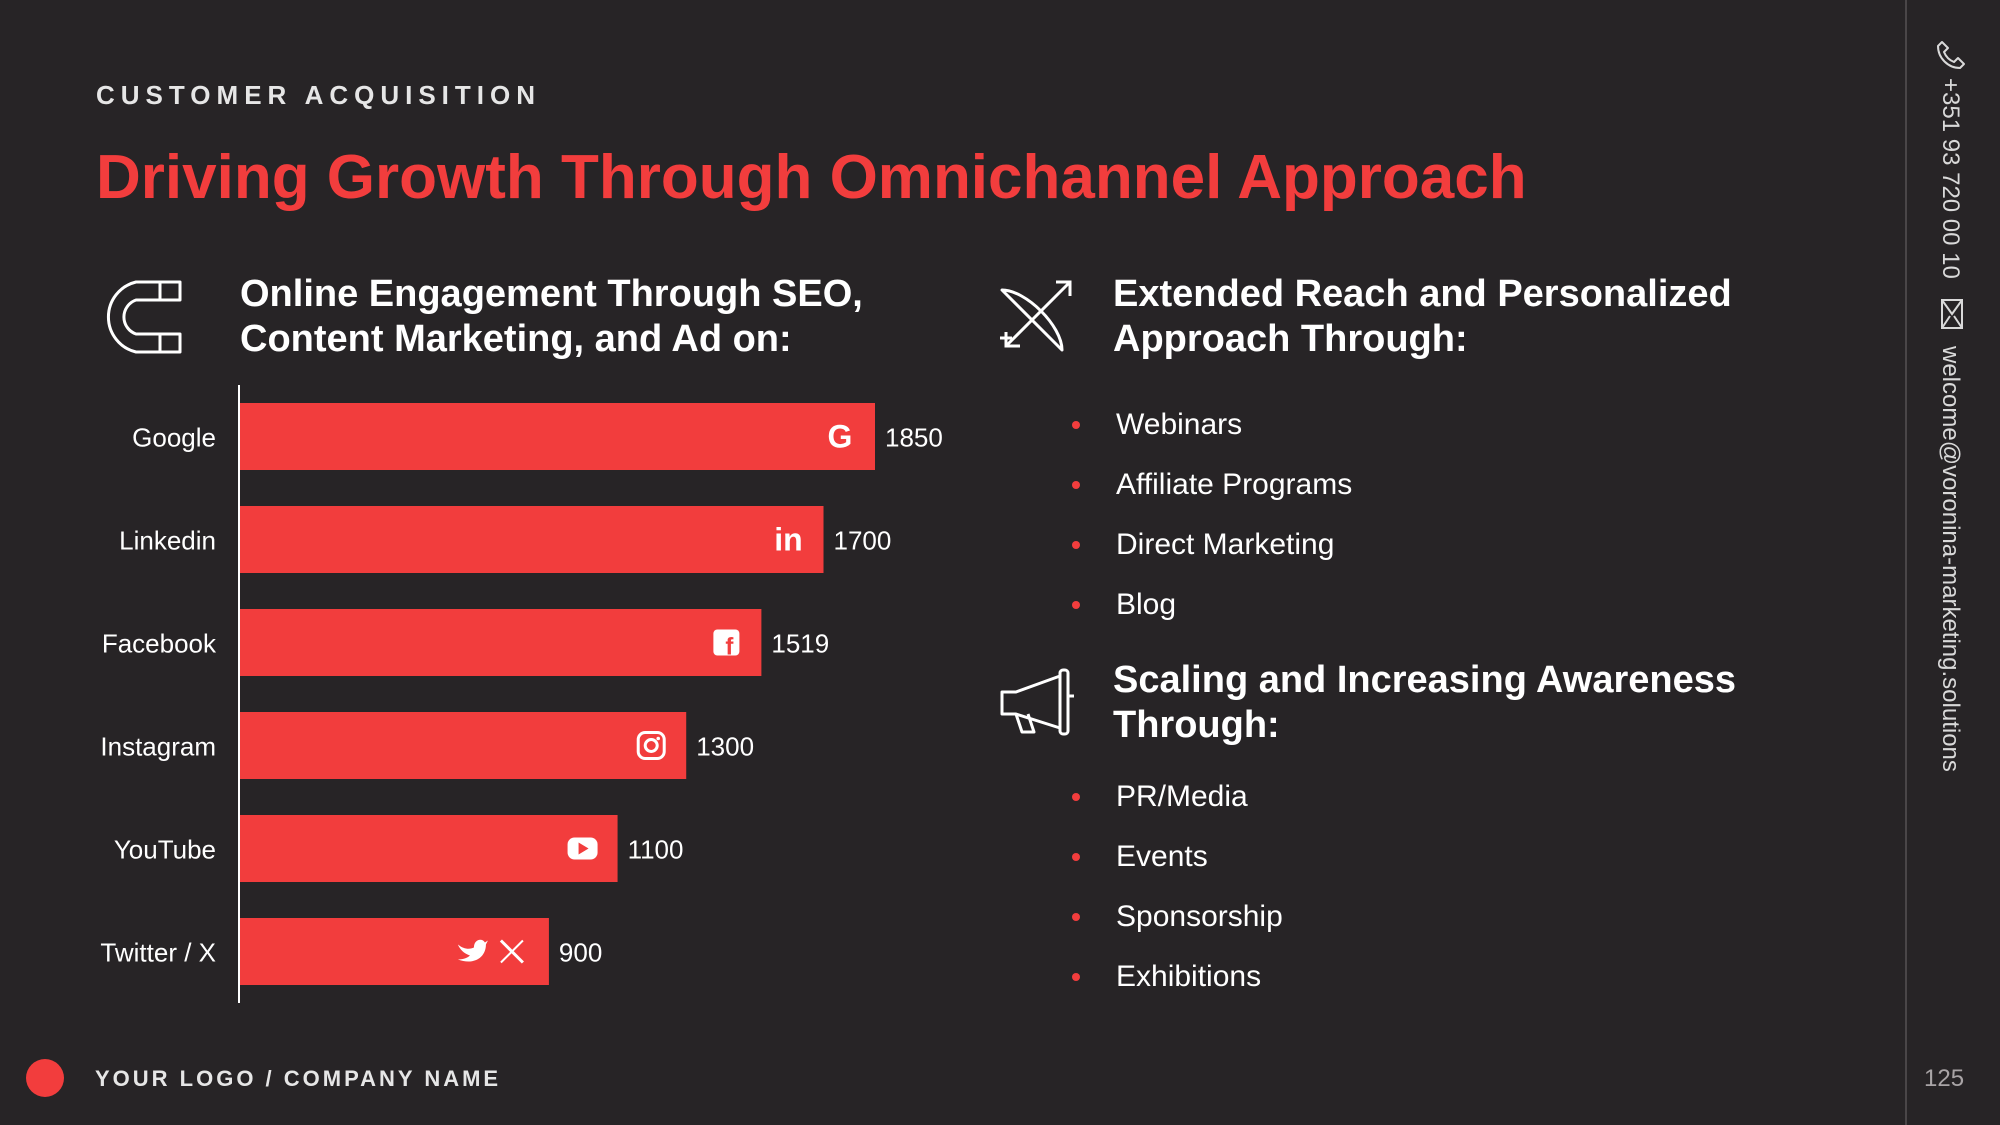  I want to click on linkedin-icon: in, so click(788, 540).